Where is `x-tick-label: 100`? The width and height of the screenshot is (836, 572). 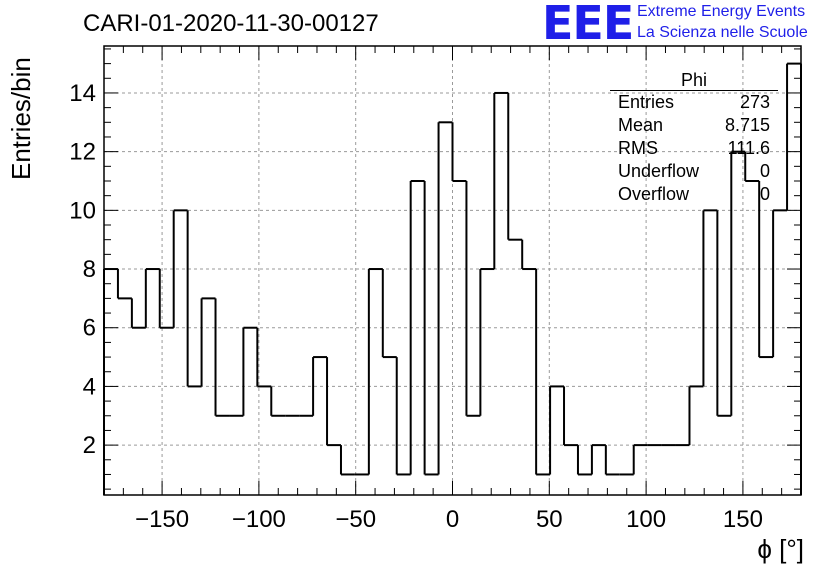
x-tick-label: 100 is located at coordinates (646, 519).